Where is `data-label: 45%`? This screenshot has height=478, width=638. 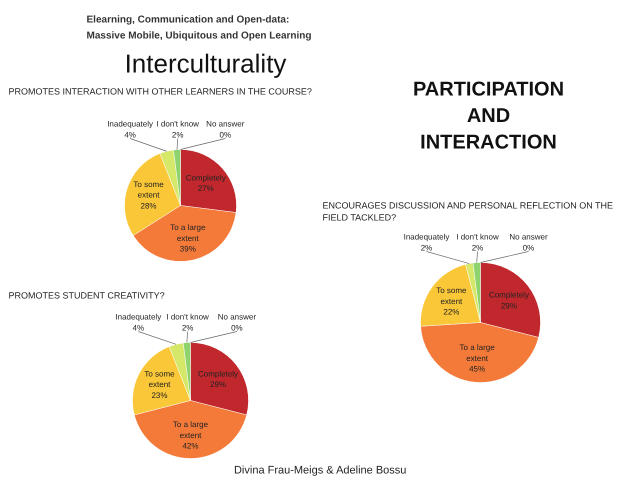
data-label: 45% is located at coordinates (477, 369).